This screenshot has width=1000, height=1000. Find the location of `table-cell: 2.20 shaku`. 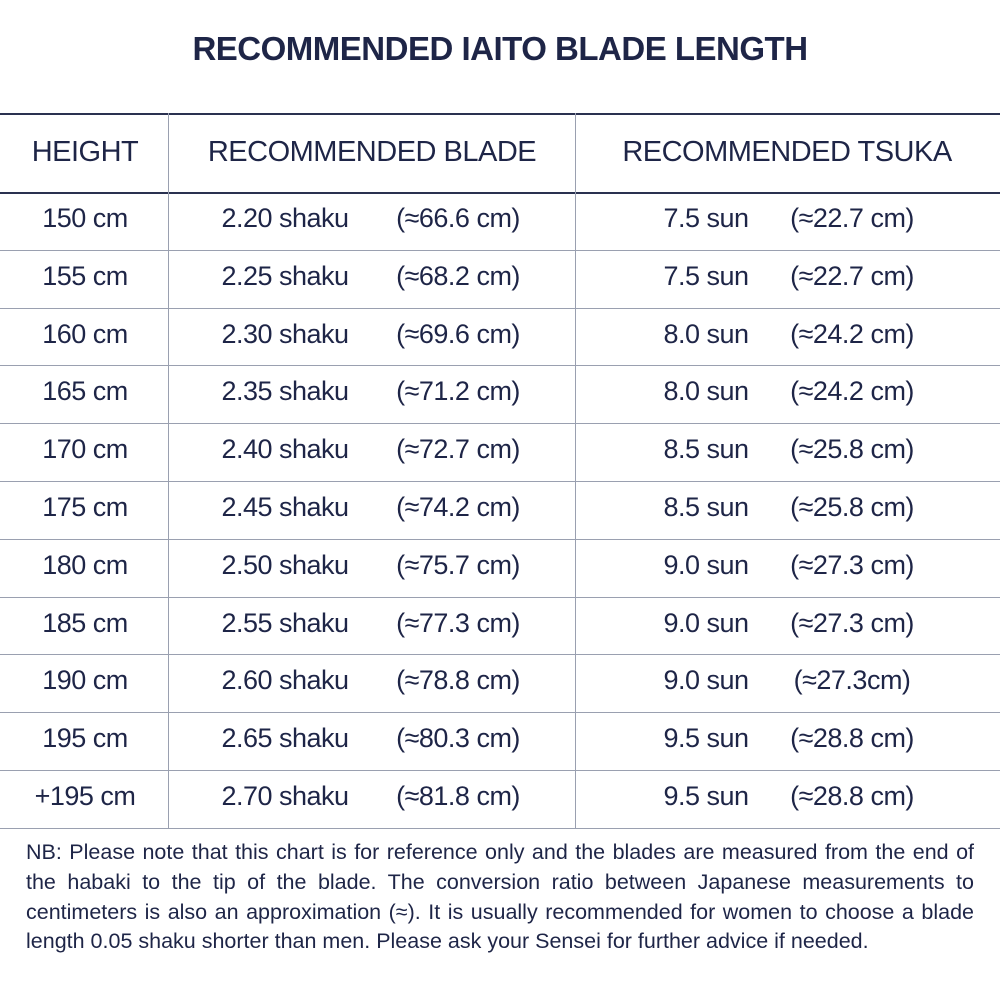

table-cell: 2.20 shaku is located at coordinates (285, 218).